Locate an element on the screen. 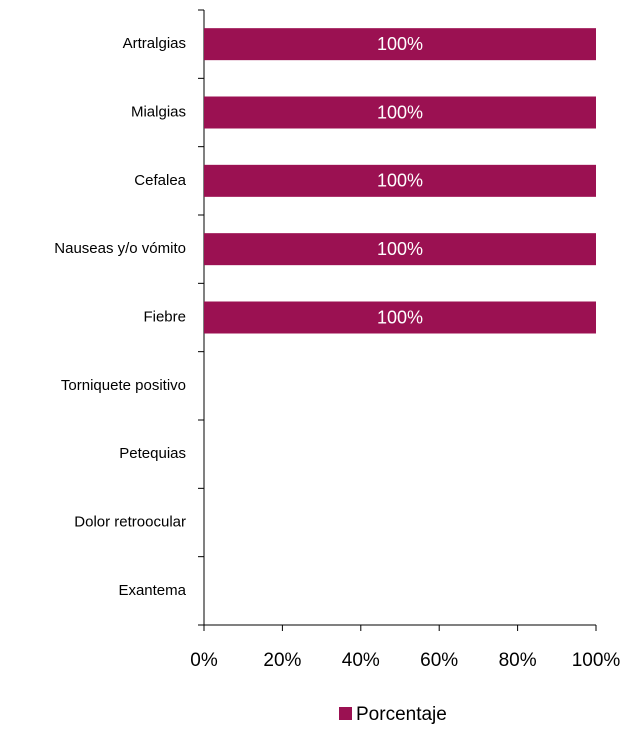  y-tick-label: Nauseas y/o vómito is located at coordinates (120, 248).